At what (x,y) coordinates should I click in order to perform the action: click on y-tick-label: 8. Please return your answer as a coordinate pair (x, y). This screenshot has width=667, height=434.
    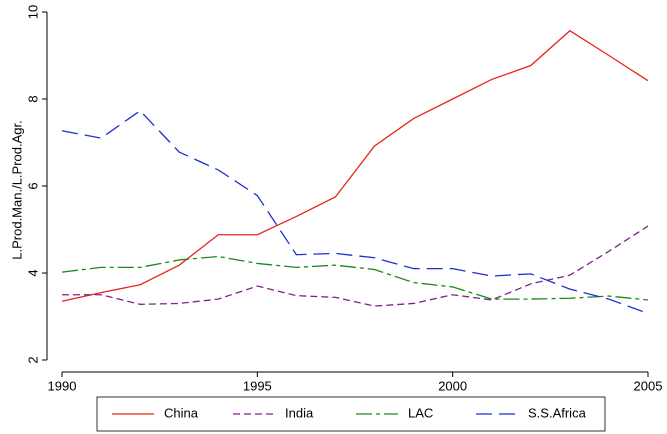
    Looking at the image, I should click on (32, 98).